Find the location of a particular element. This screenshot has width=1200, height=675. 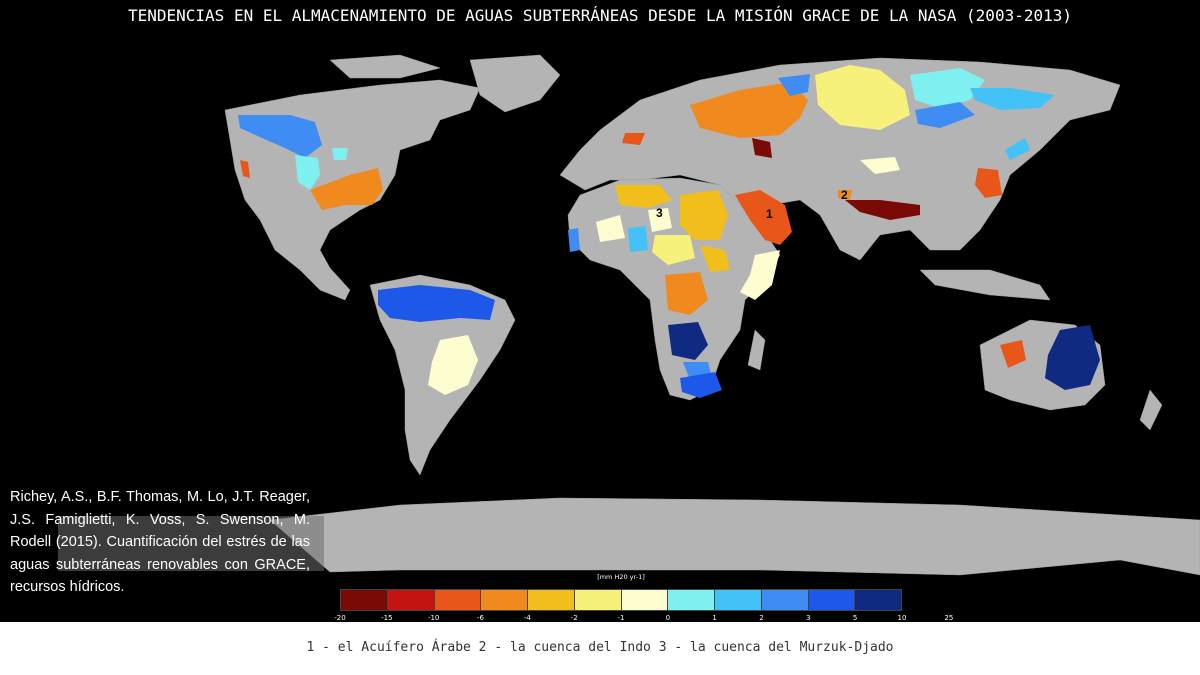

basin-europe-west is located at coordinates (633, 139).